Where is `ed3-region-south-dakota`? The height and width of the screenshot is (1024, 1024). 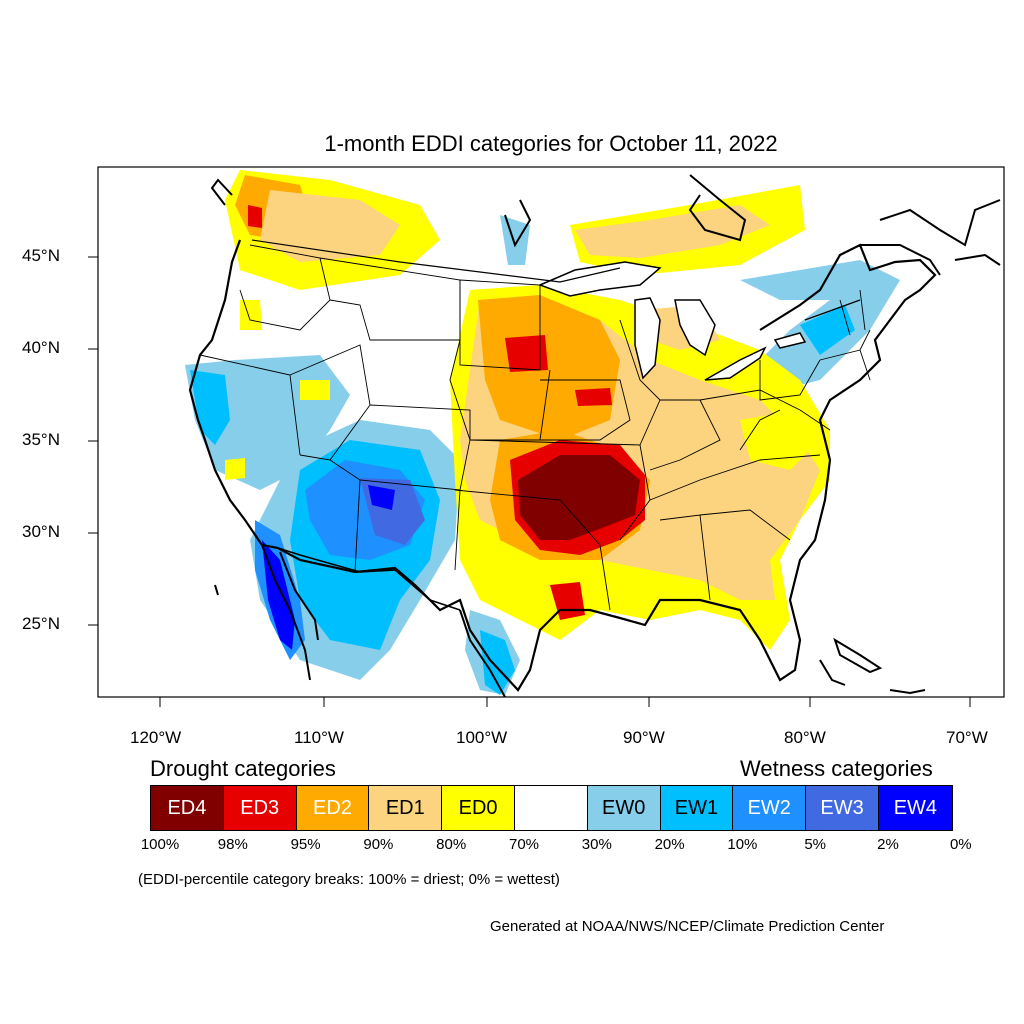
ed3-region-south-dakota is located at coordinates (526, 353).